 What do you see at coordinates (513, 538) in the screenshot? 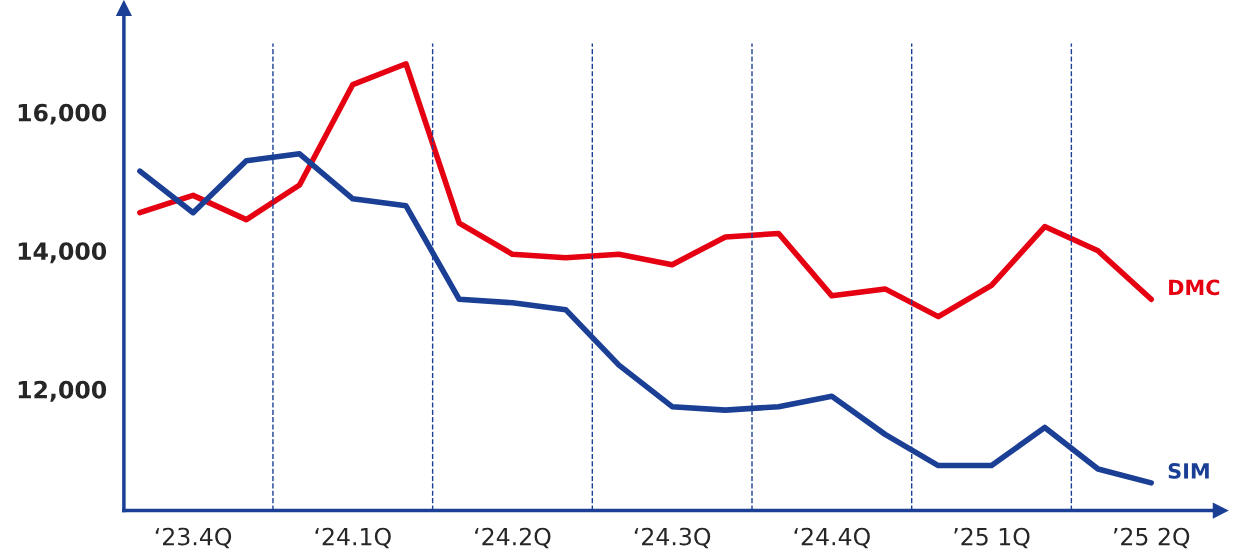
I see `x-tick-label: ‘24.2Q` at bounding box center [513, 538].